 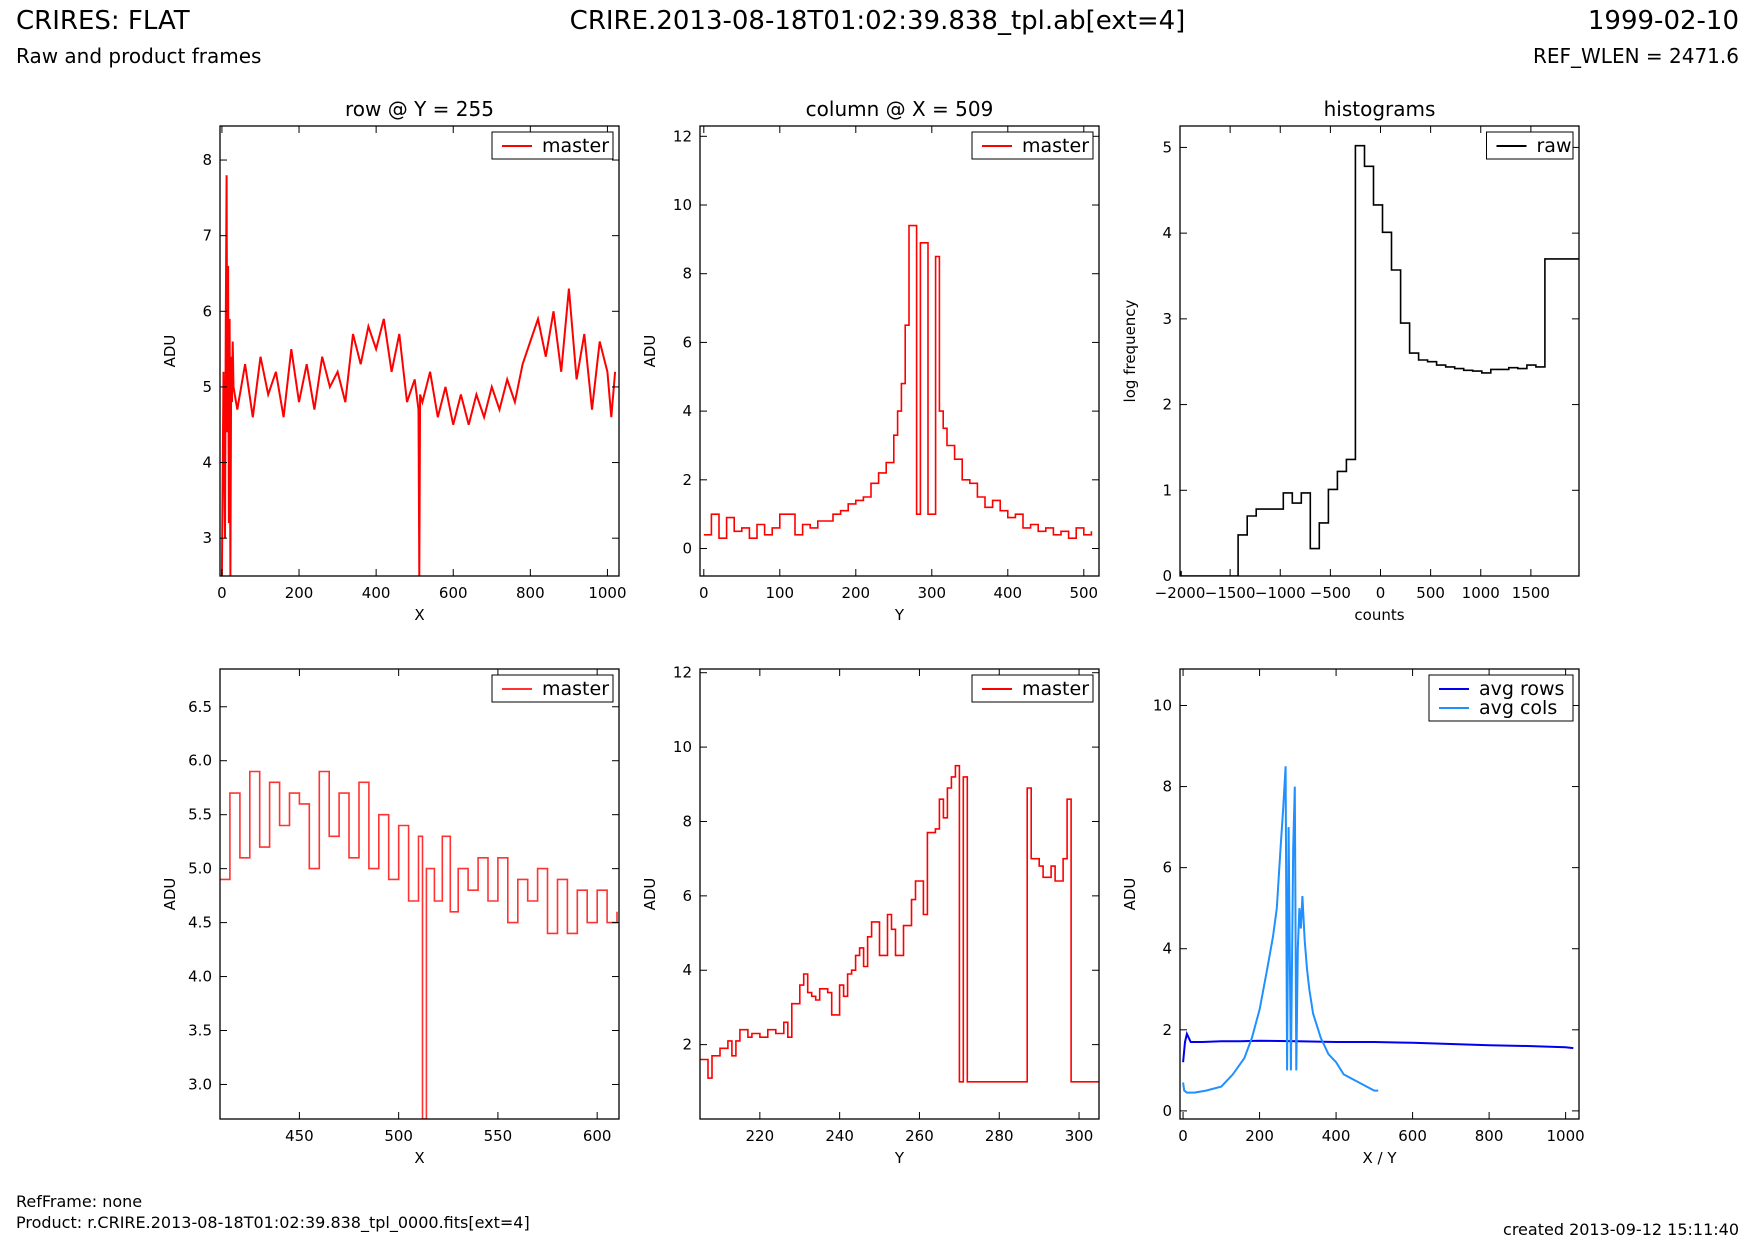 What do you see at coordinates (1521, 689) in the screenshot?
I see `legend-label: avg rows` at bounding box center [1521, 689].